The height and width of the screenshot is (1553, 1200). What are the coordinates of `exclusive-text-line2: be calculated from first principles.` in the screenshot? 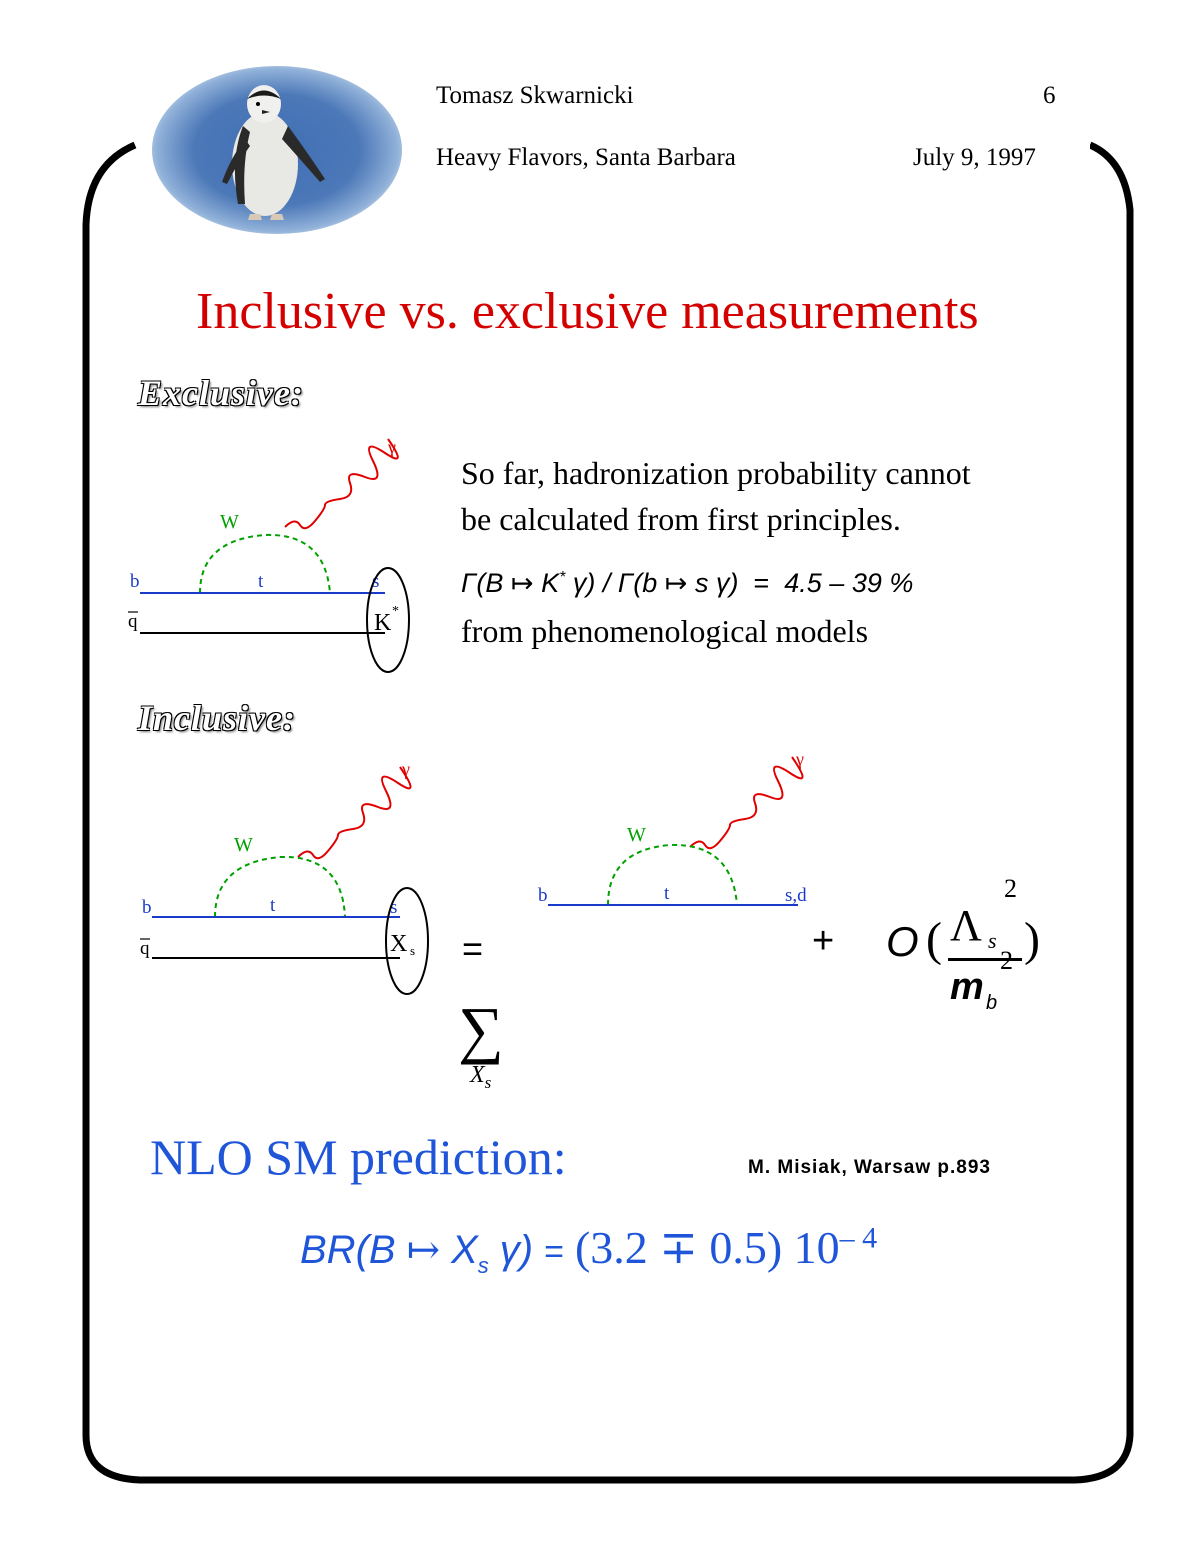 It's located at (681, 519).